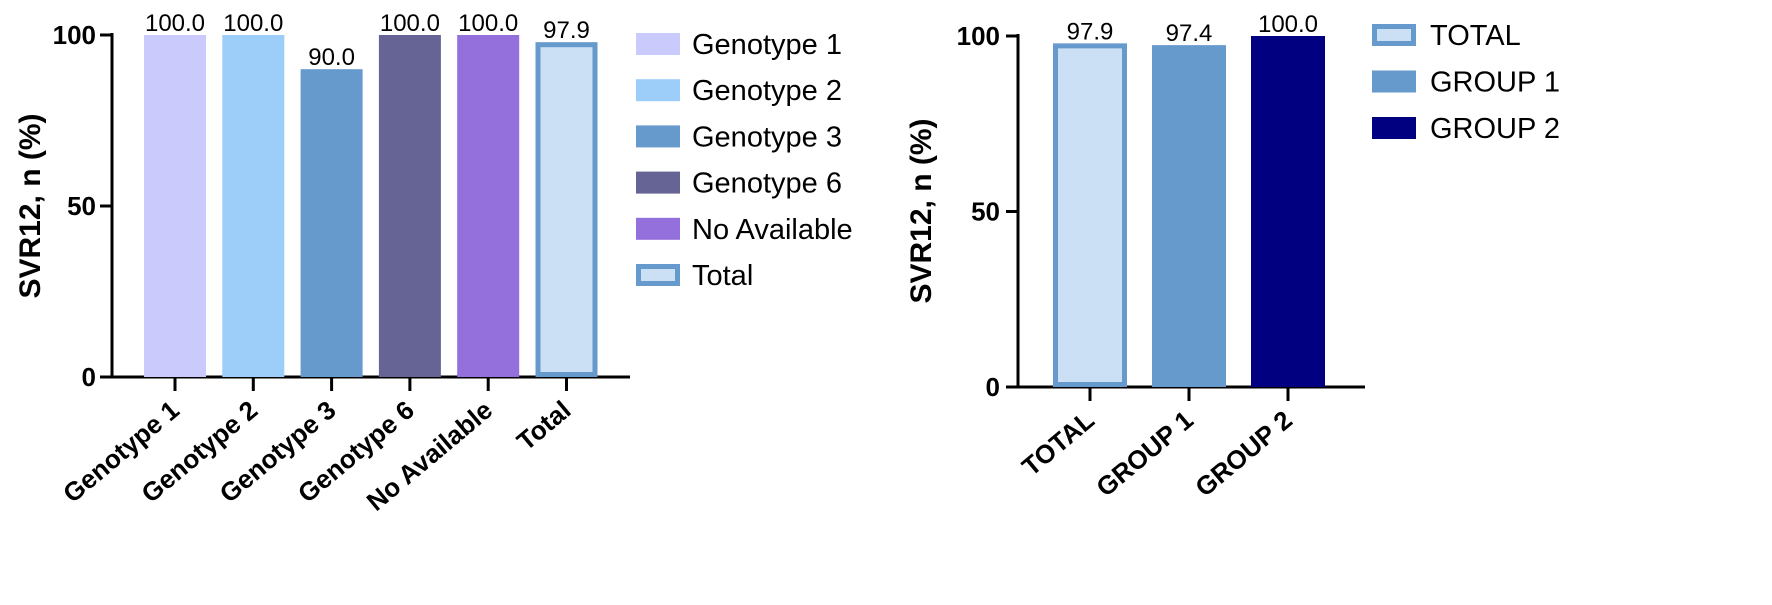 The image size is (1772, 605). Describe the element at coordinates (1495, 83) in the screenshot. I see `legend-label: GROUP 1` at that location.